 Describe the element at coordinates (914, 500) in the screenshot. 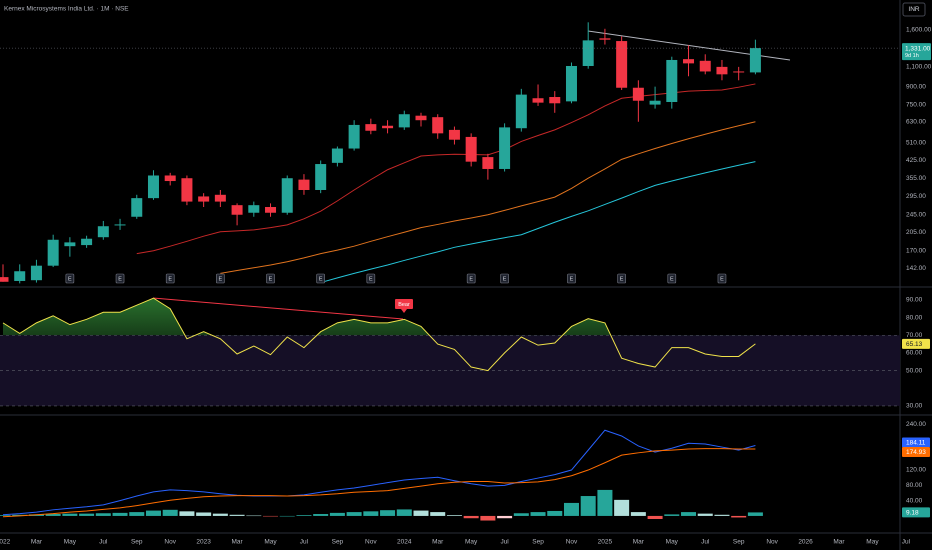

I see `y-tick-label: 40.00` at that location.